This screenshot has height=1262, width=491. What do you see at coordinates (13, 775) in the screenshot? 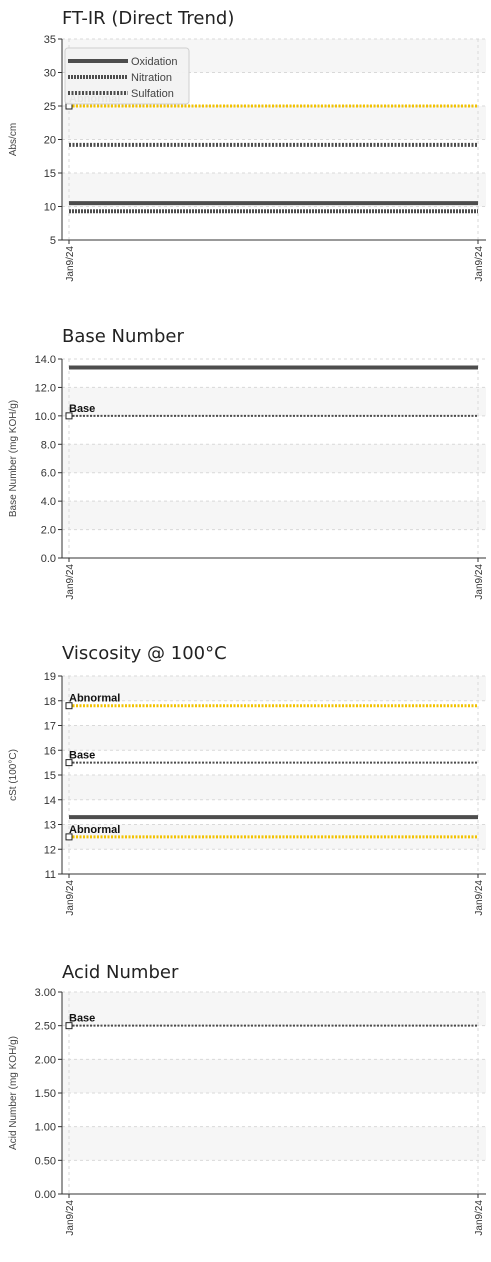
I see `y-axis-title: cSt (100°C)` at bounding box center [13, 775].